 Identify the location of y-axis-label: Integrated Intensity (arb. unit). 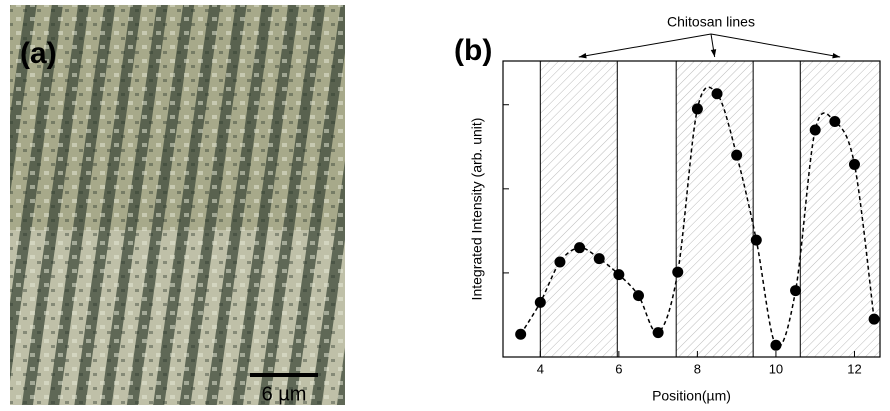
(477, 209).